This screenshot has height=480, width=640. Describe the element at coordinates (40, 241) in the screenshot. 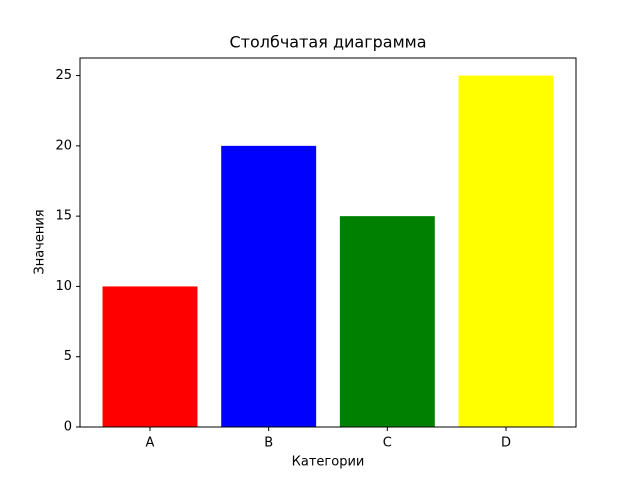

I see `y-axis-label: Значения` at that location.